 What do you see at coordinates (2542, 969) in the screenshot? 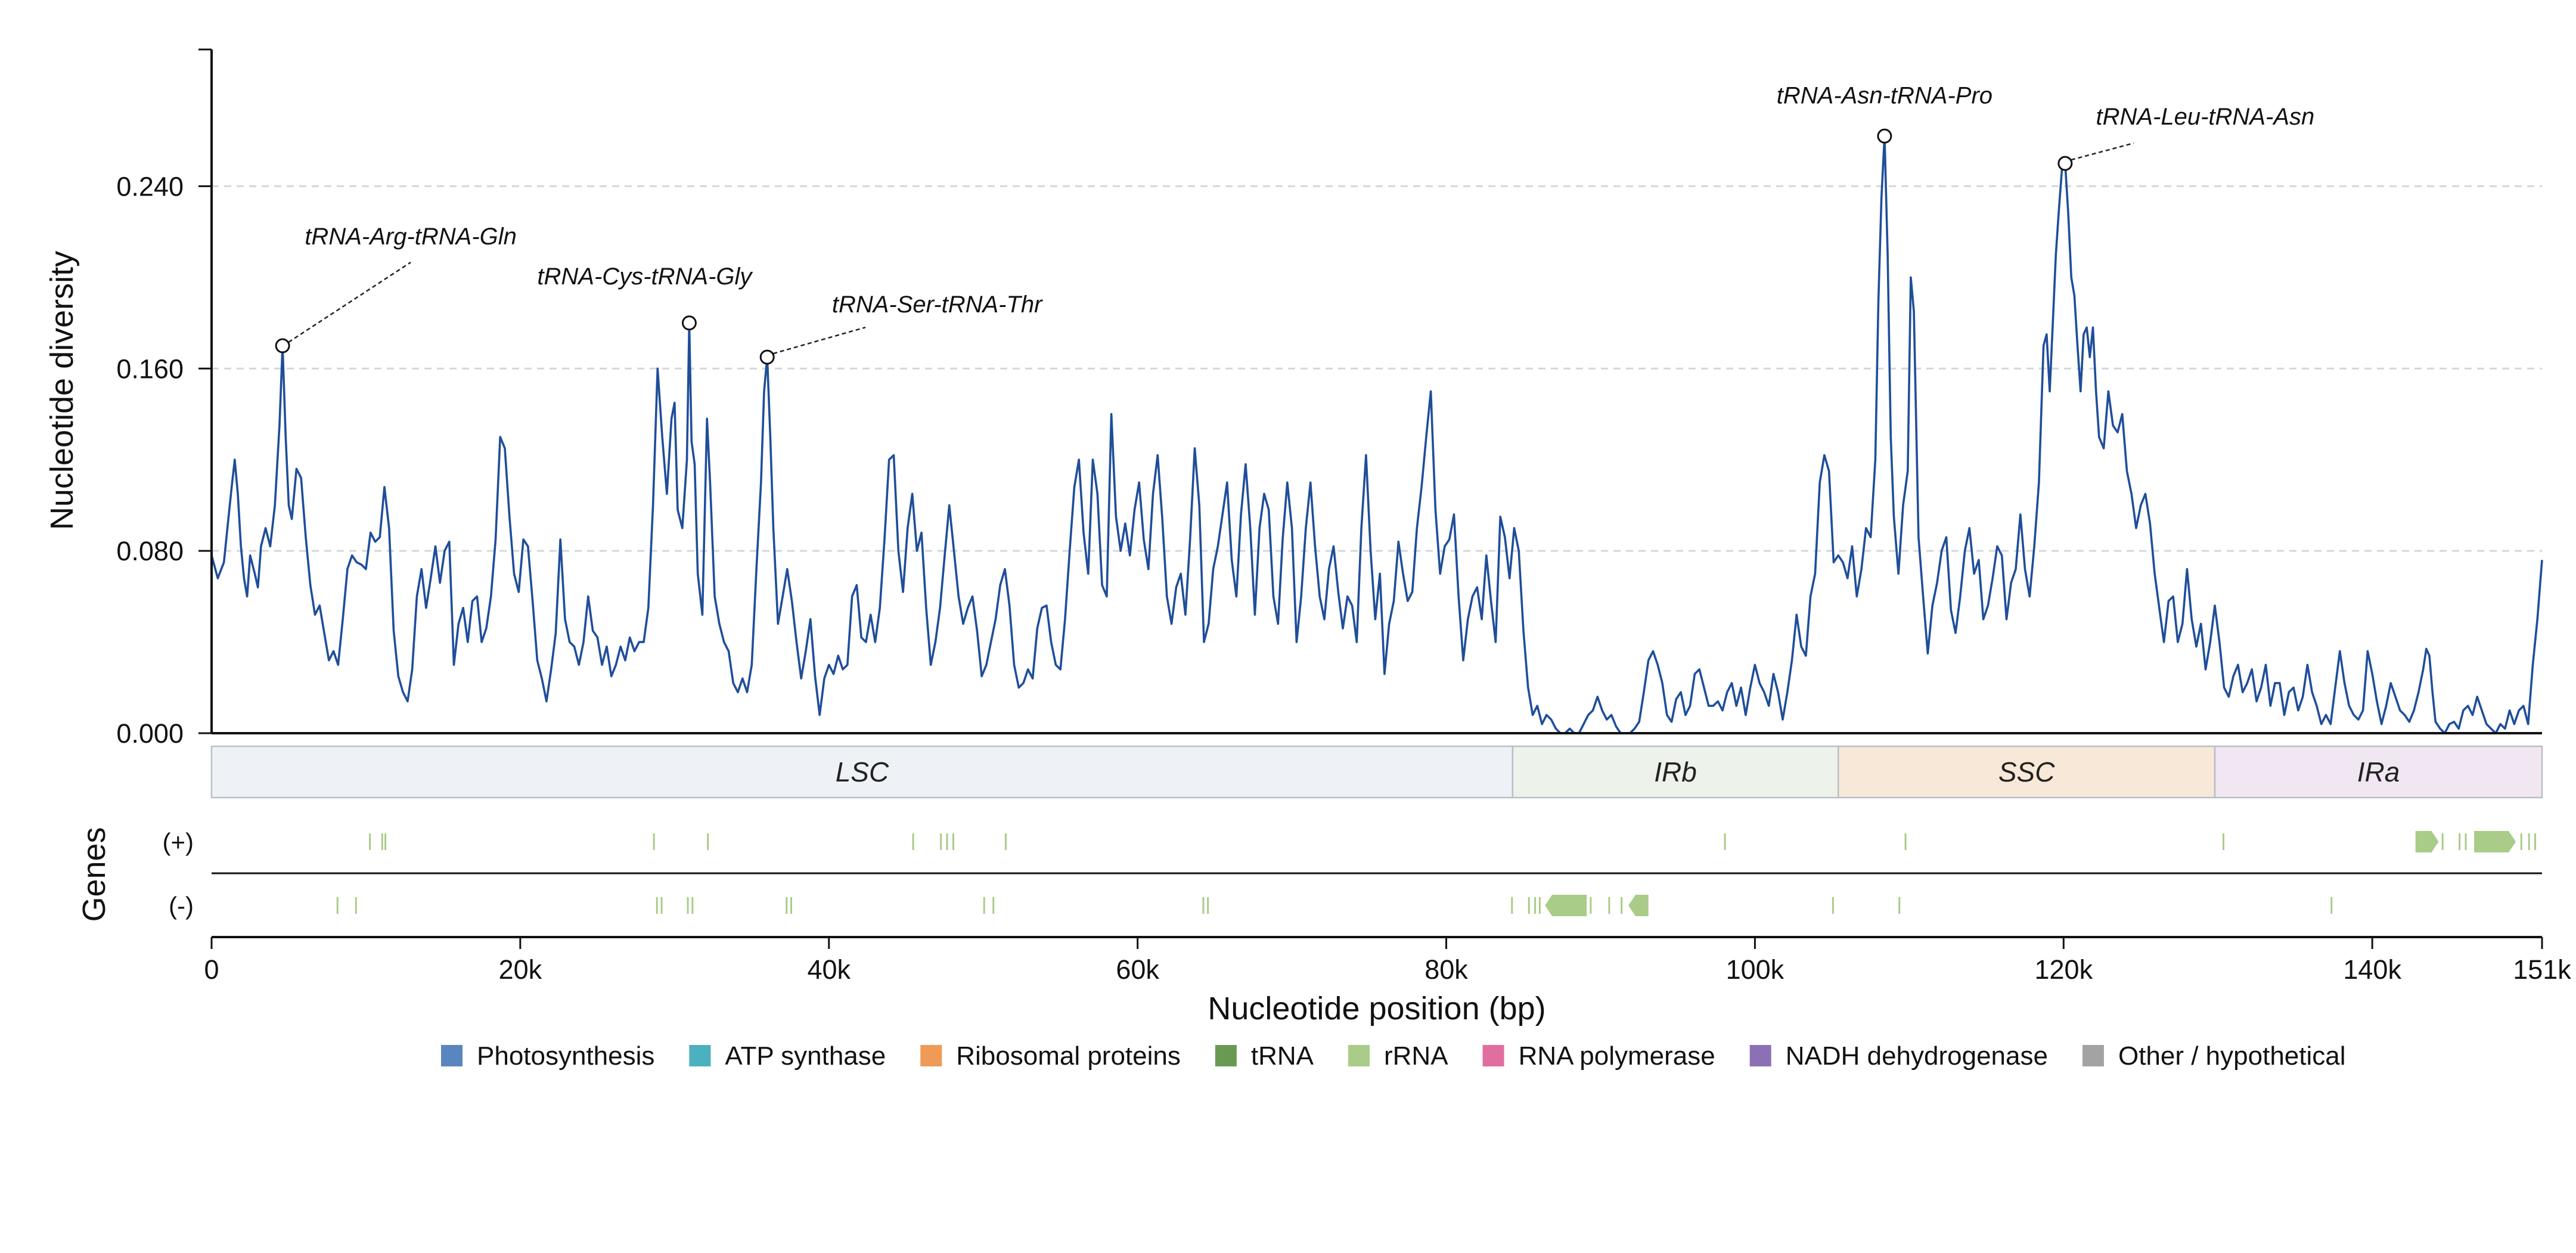
I see `x-tick-label: 151k` at bounding box center [2542, 969].